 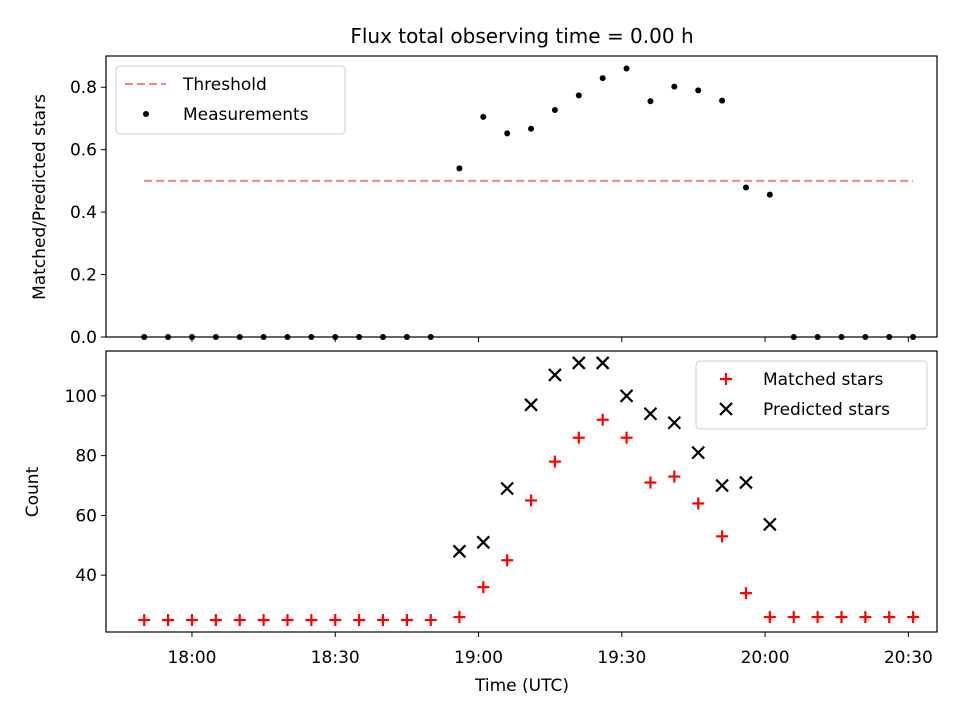 What do you see at coordinates (224, 85) in the screenshot?
I see `legend-label: Threshold` at bounding box center [224, 85].